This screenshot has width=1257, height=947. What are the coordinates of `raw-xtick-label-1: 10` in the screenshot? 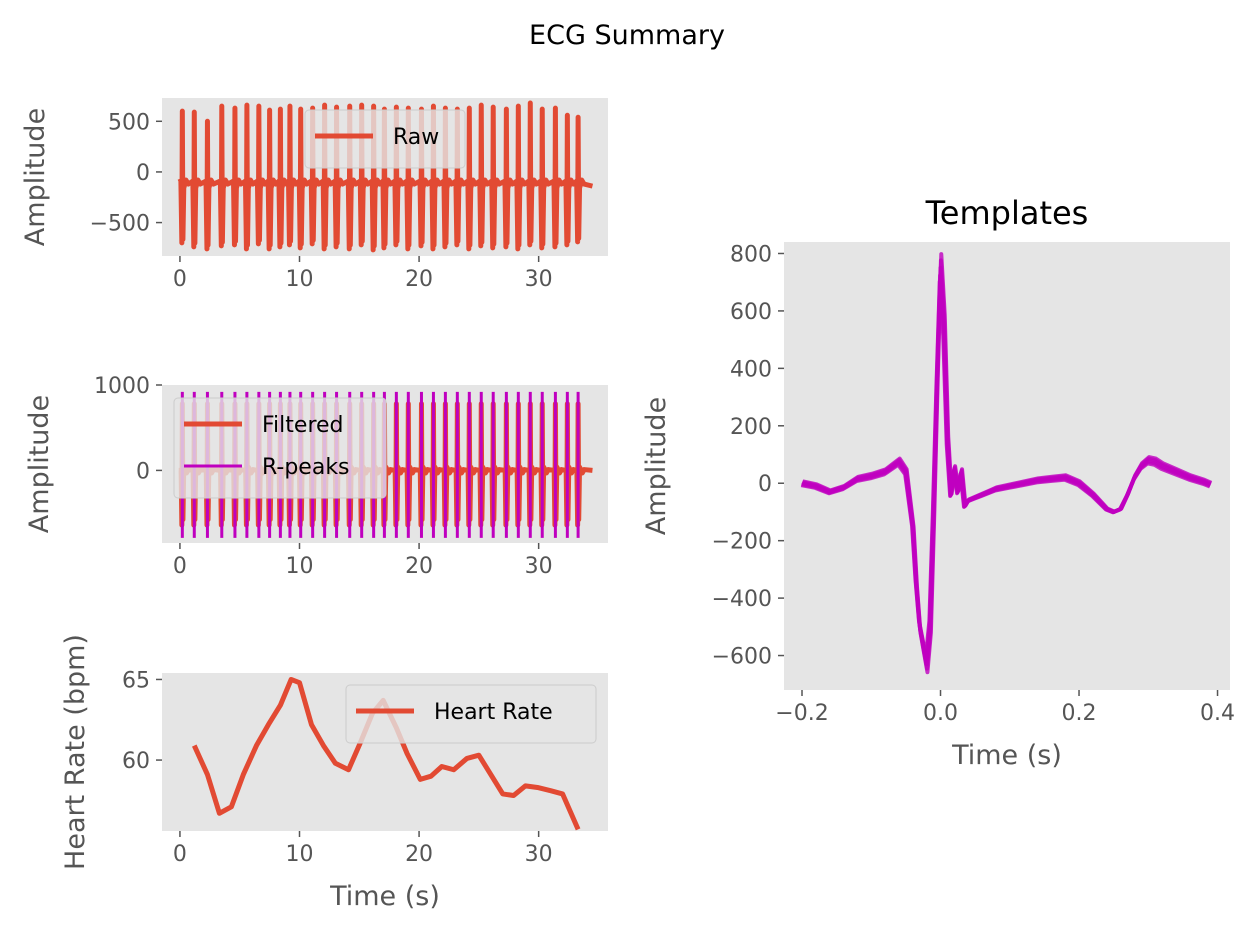 It's located at (300, 279).